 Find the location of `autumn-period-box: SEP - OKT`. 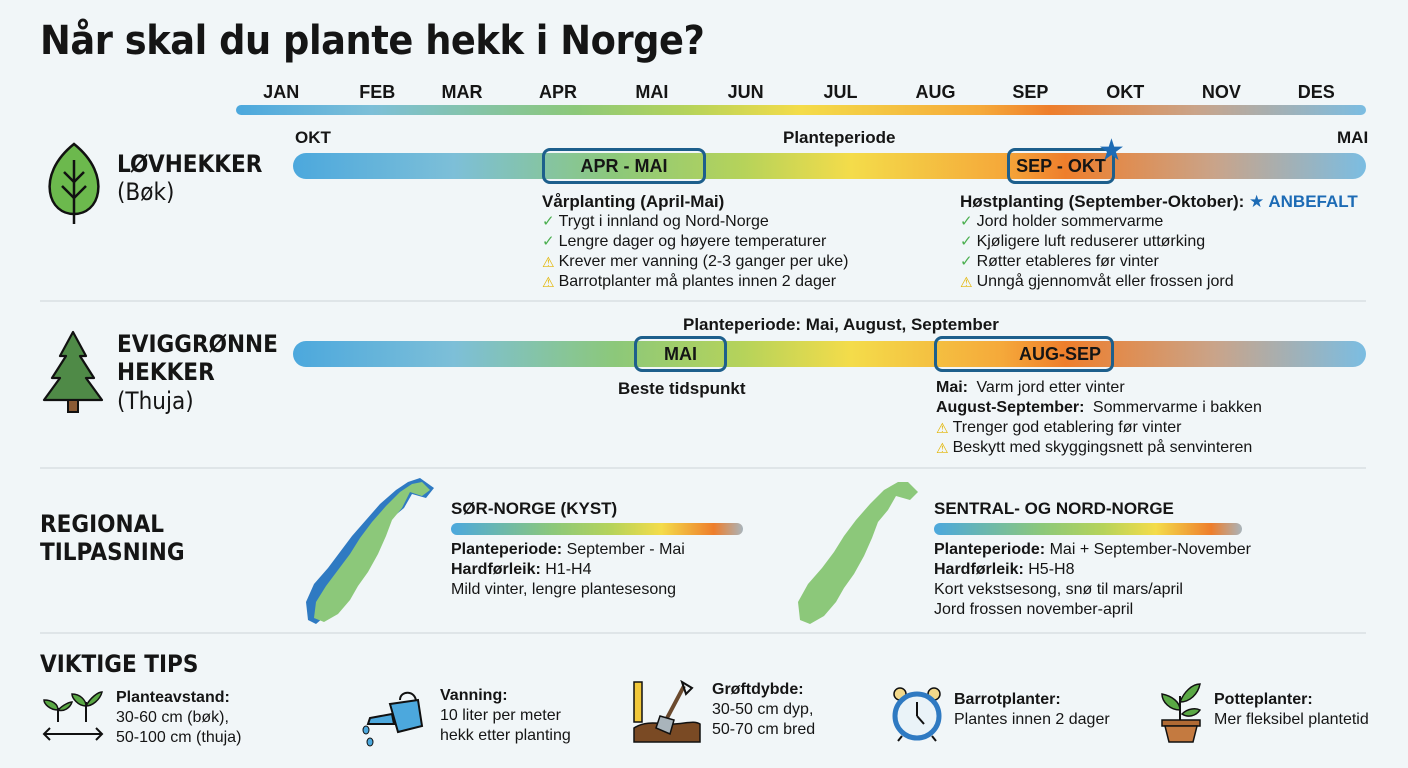

autumn-period-box: SEP - OKT is located at coordinates (1061, 166).